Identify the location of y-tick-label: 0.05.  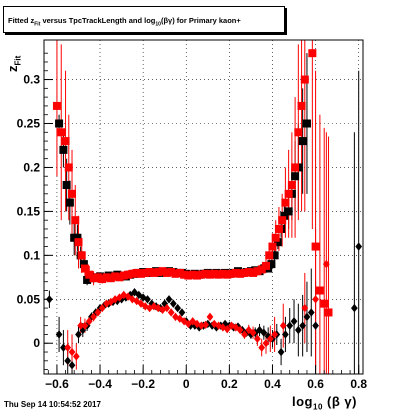
(29, 299).